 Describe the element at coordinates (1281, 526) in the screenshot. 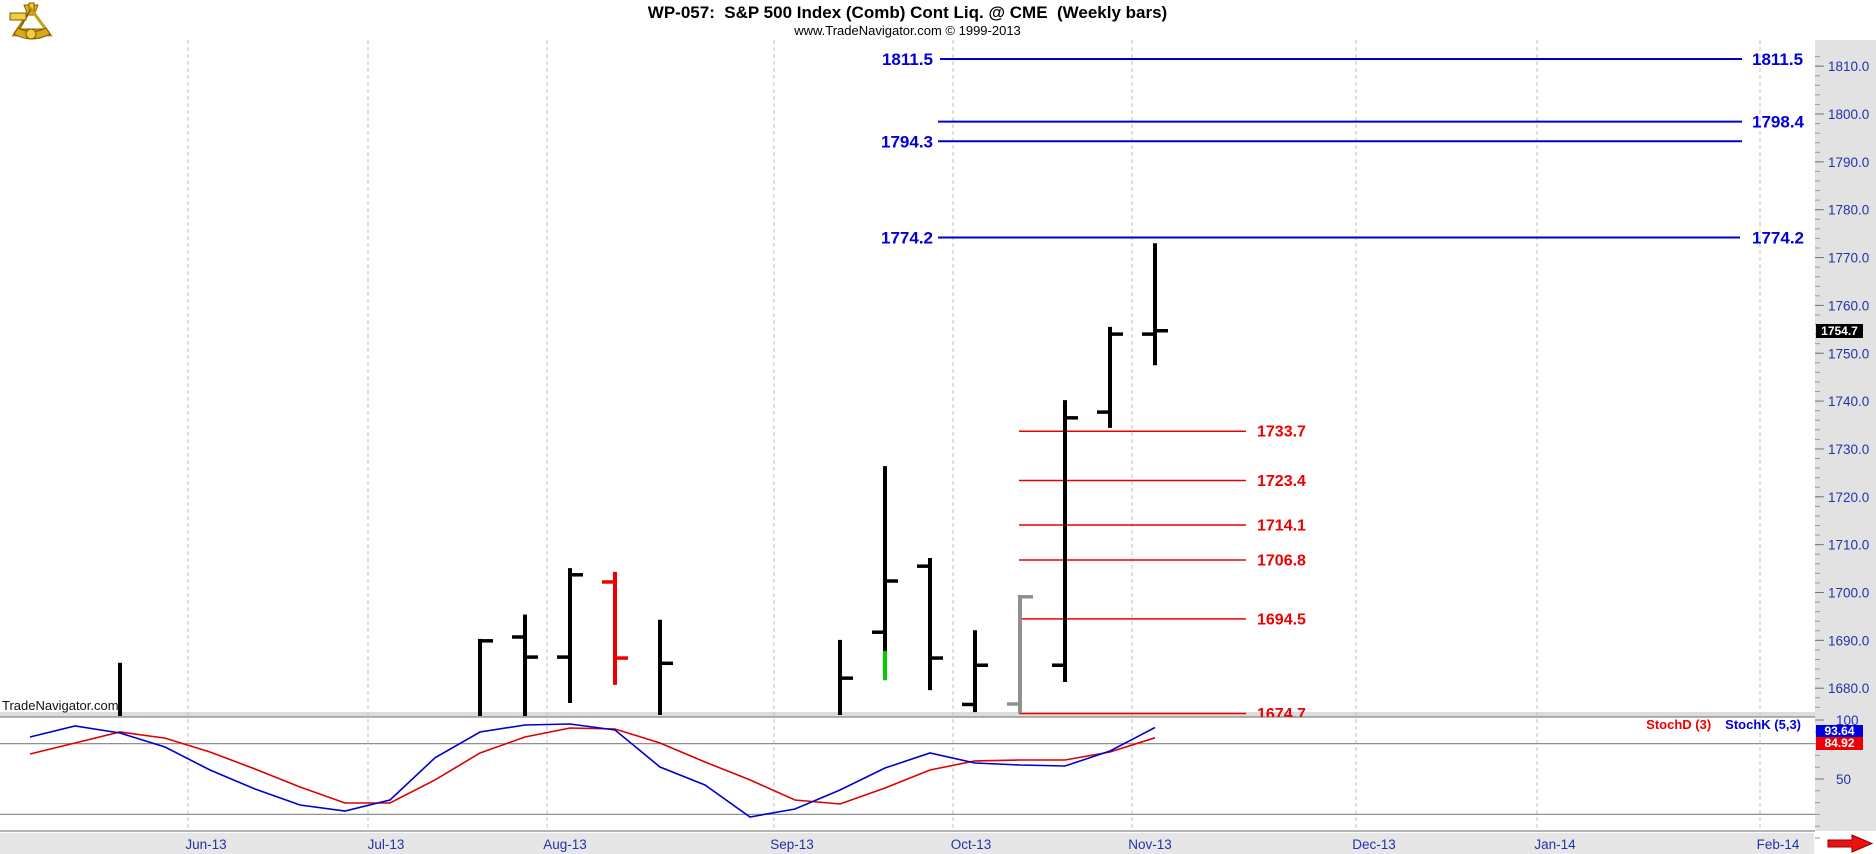

I see `support-label: 1714.1` at that location.